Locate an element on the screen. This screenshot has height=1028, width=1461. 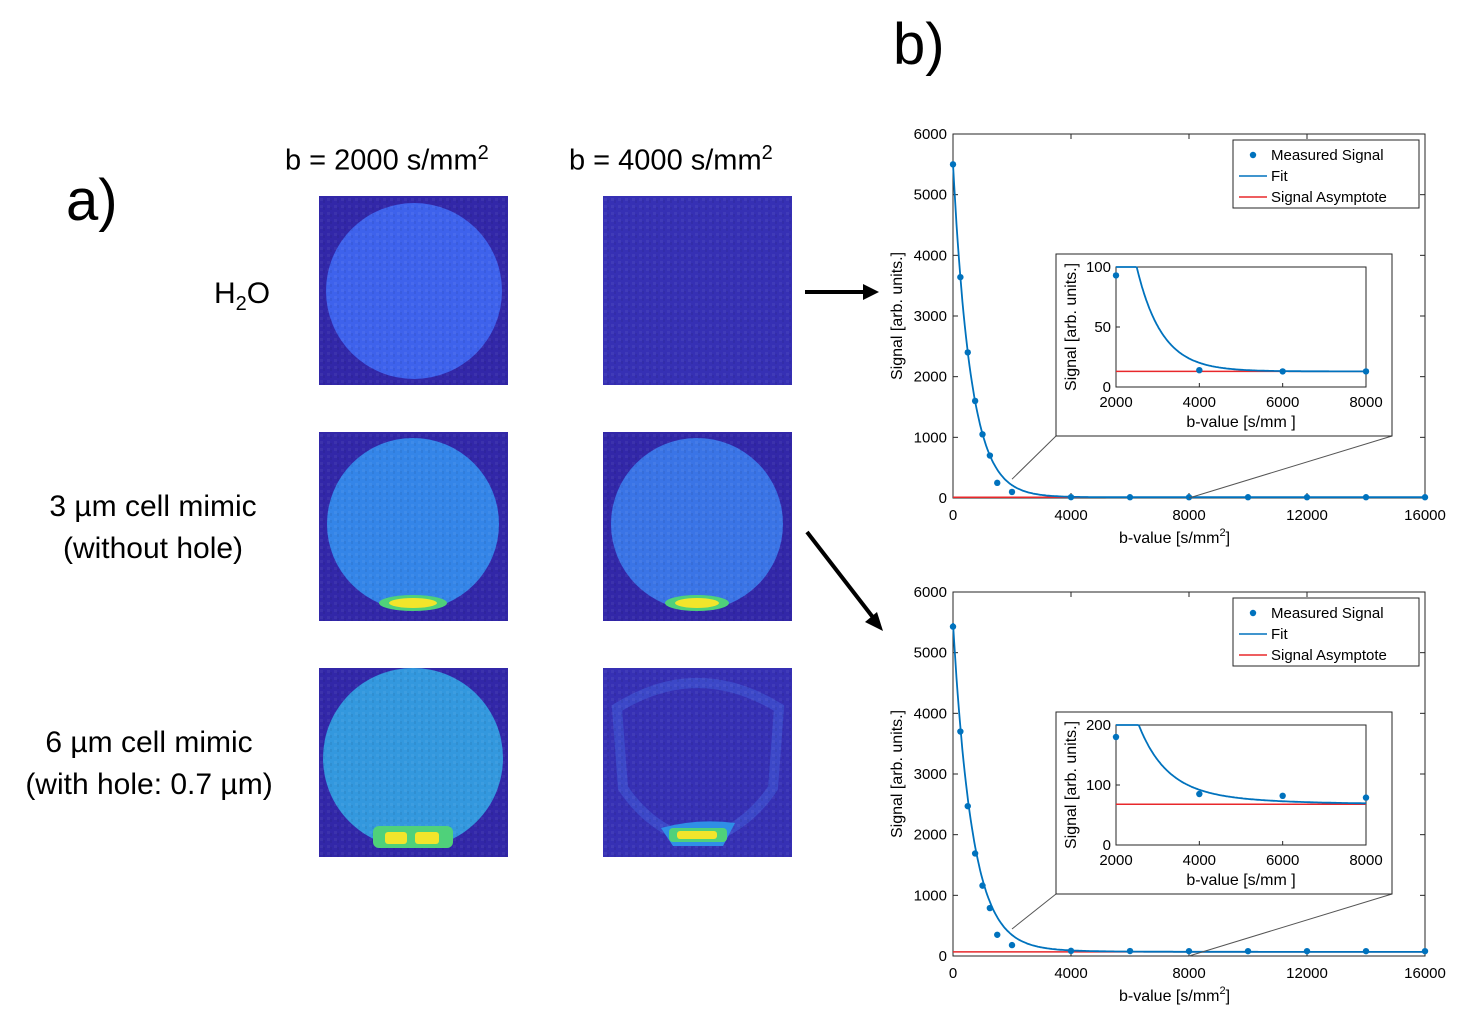
arrows is located at coordinates (844, 457).